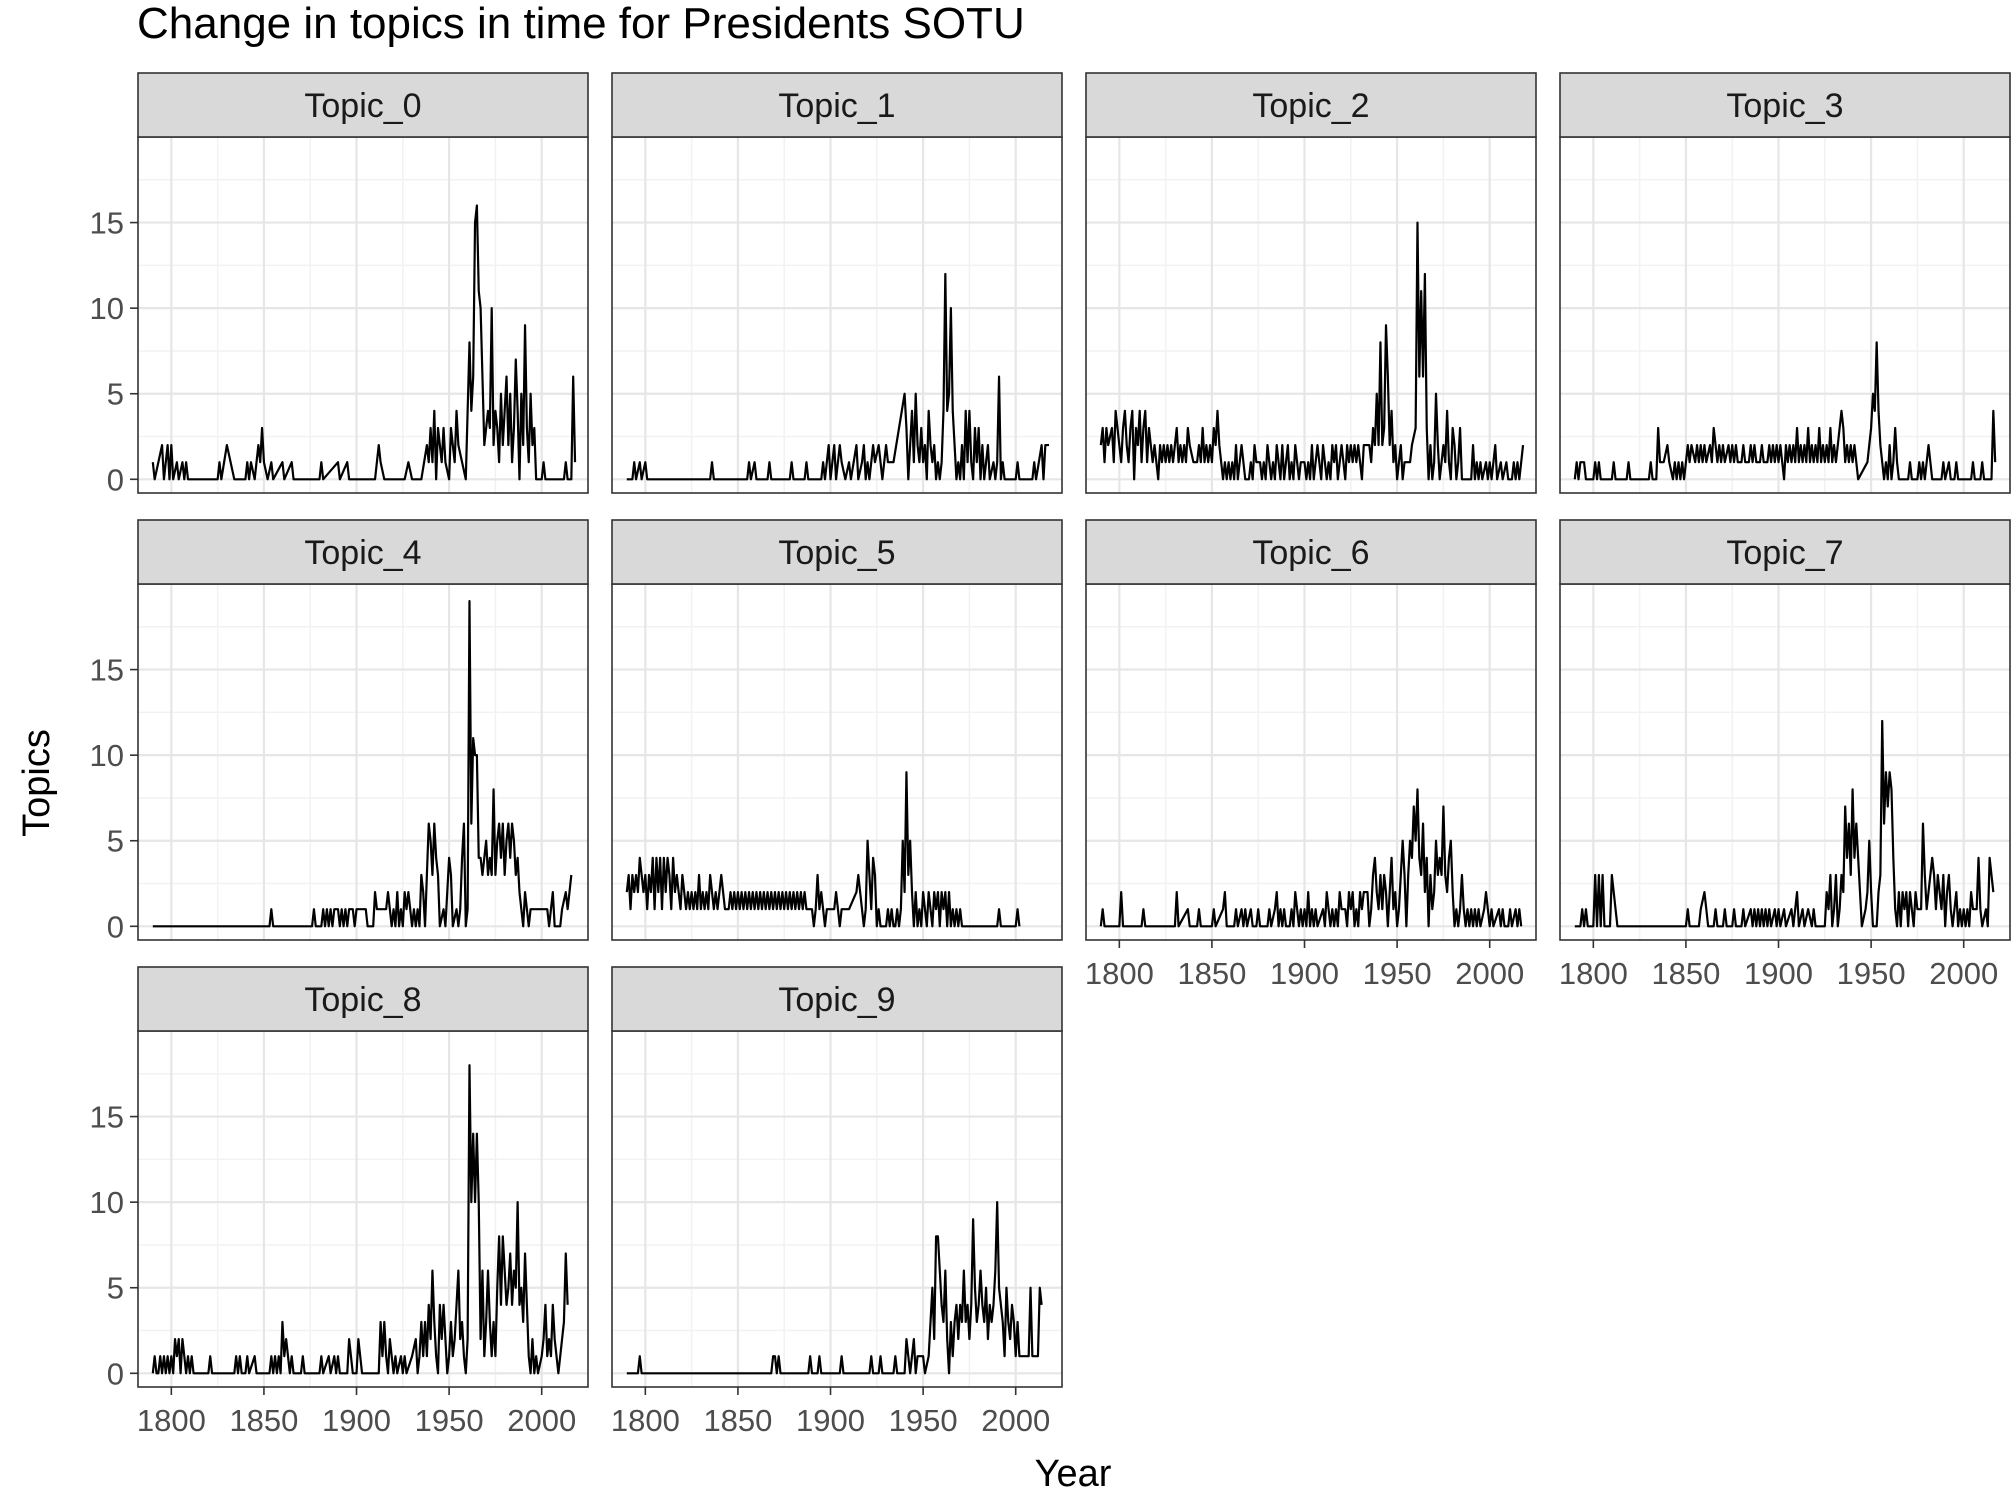  I want to click on facet-strip-label: Topic_1, so click(836, 106).